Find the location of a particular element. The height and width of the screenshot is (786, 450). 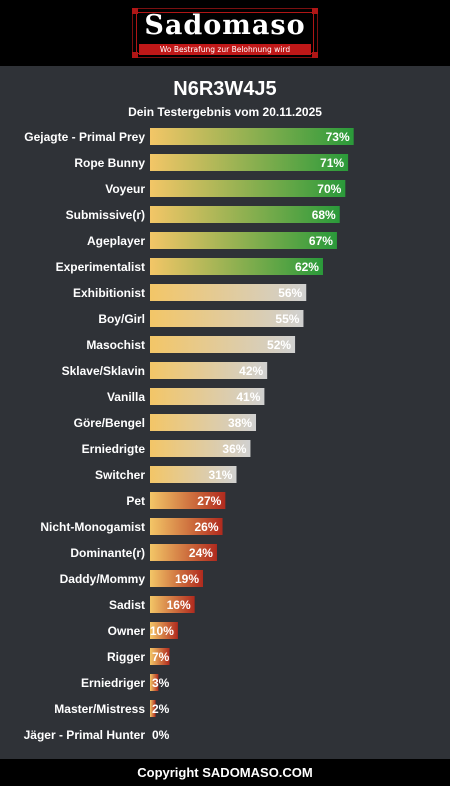

category-label: Dominante(r) is located at coordinates (107, 553).